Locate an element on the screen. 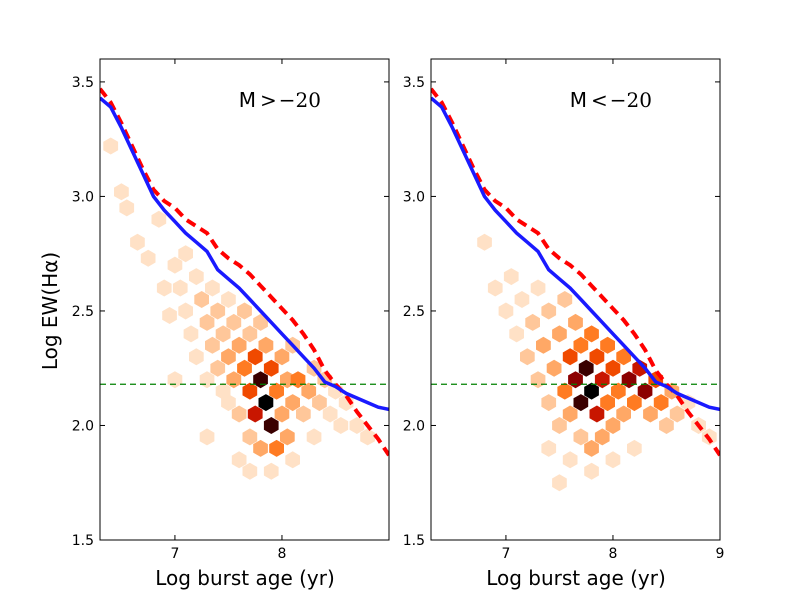 The height and width of the screenshot is (600, 800). magnitude-annotation: M < −20 is located at coordinates (611, 100).